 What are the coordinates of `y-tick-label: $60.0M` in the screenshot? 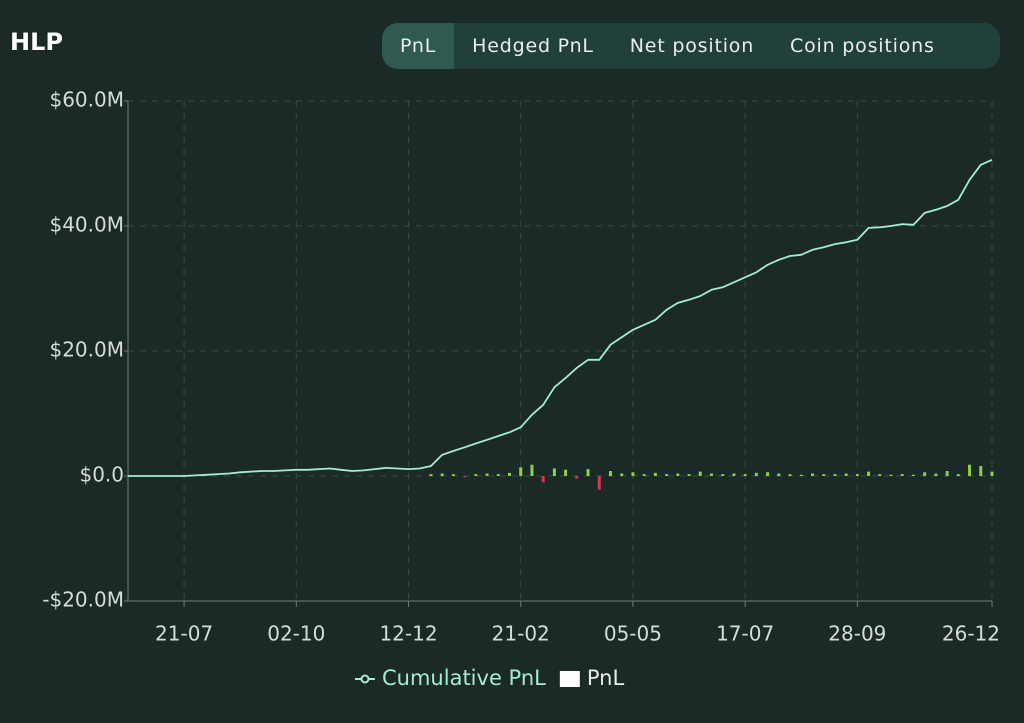 It's located at (86, 100).